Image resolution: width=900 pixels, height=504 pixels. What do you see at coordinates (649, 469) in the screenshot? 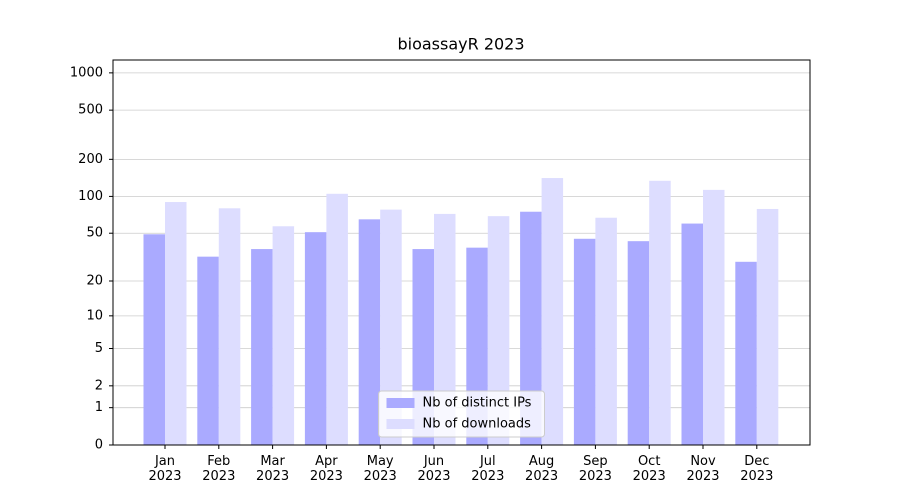
I see `x-tick-label: Oct 2023` at bounding box center [649, 469].